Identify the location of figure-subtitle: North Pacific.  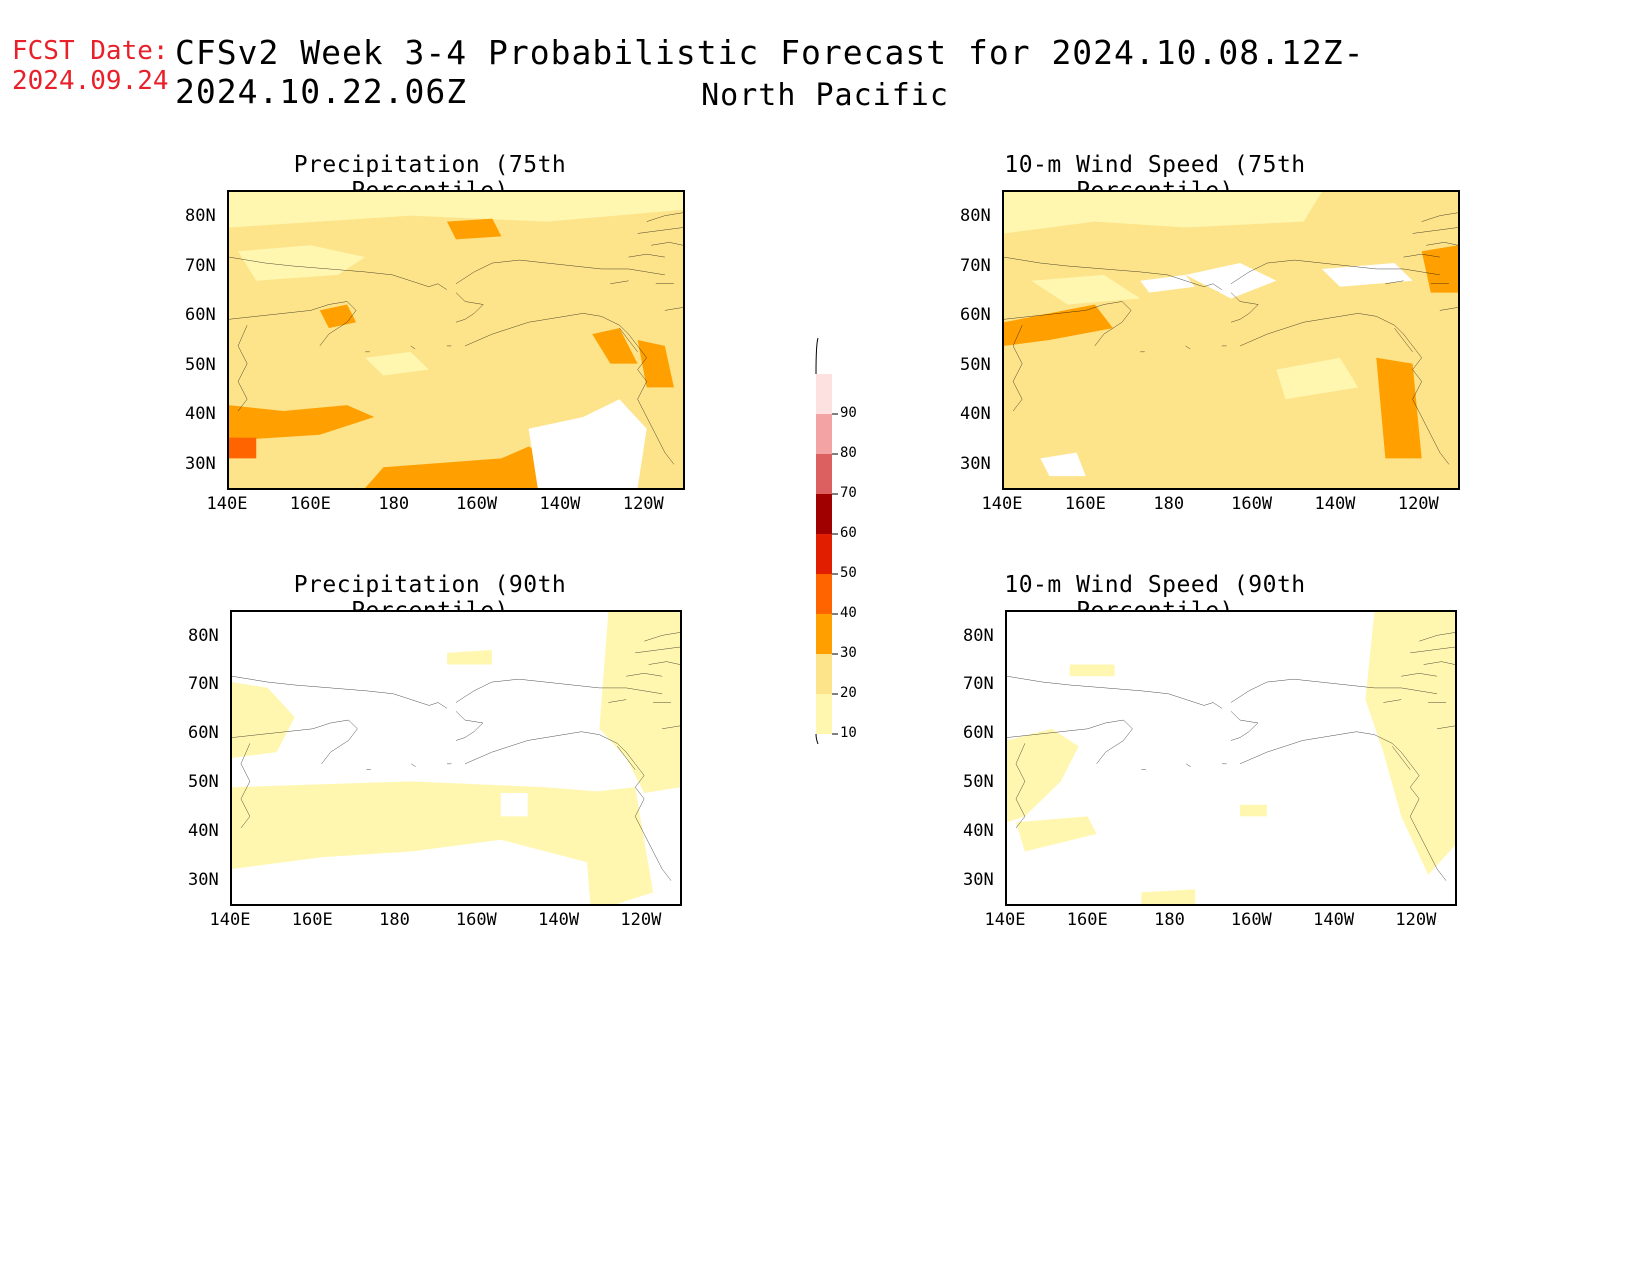
(825, 95).